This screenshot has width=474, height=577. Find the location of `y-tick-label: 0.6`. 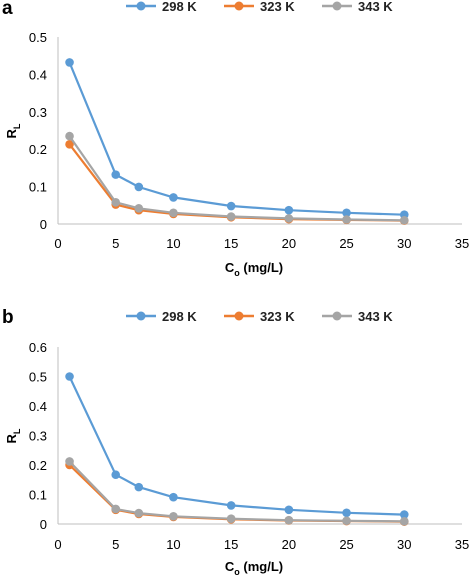

y-tick-label: 0.6 is located at coordinates (38, 347).